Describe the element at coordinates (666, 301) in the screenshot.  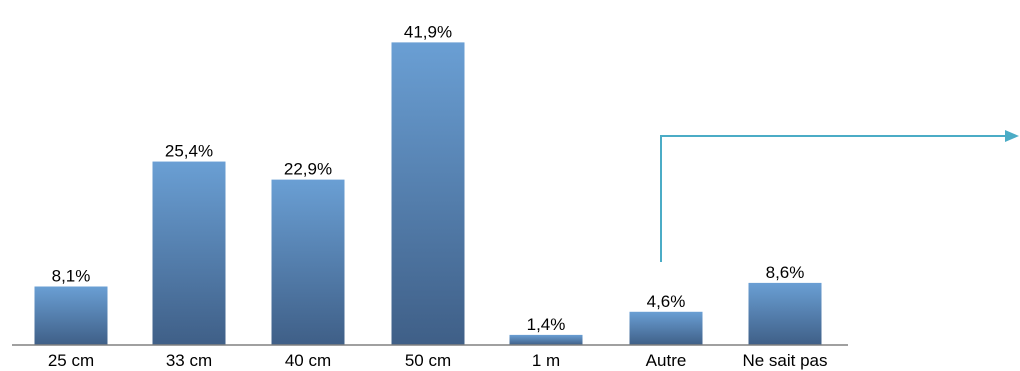
I see `value-label-5: 4,6%` at that location.